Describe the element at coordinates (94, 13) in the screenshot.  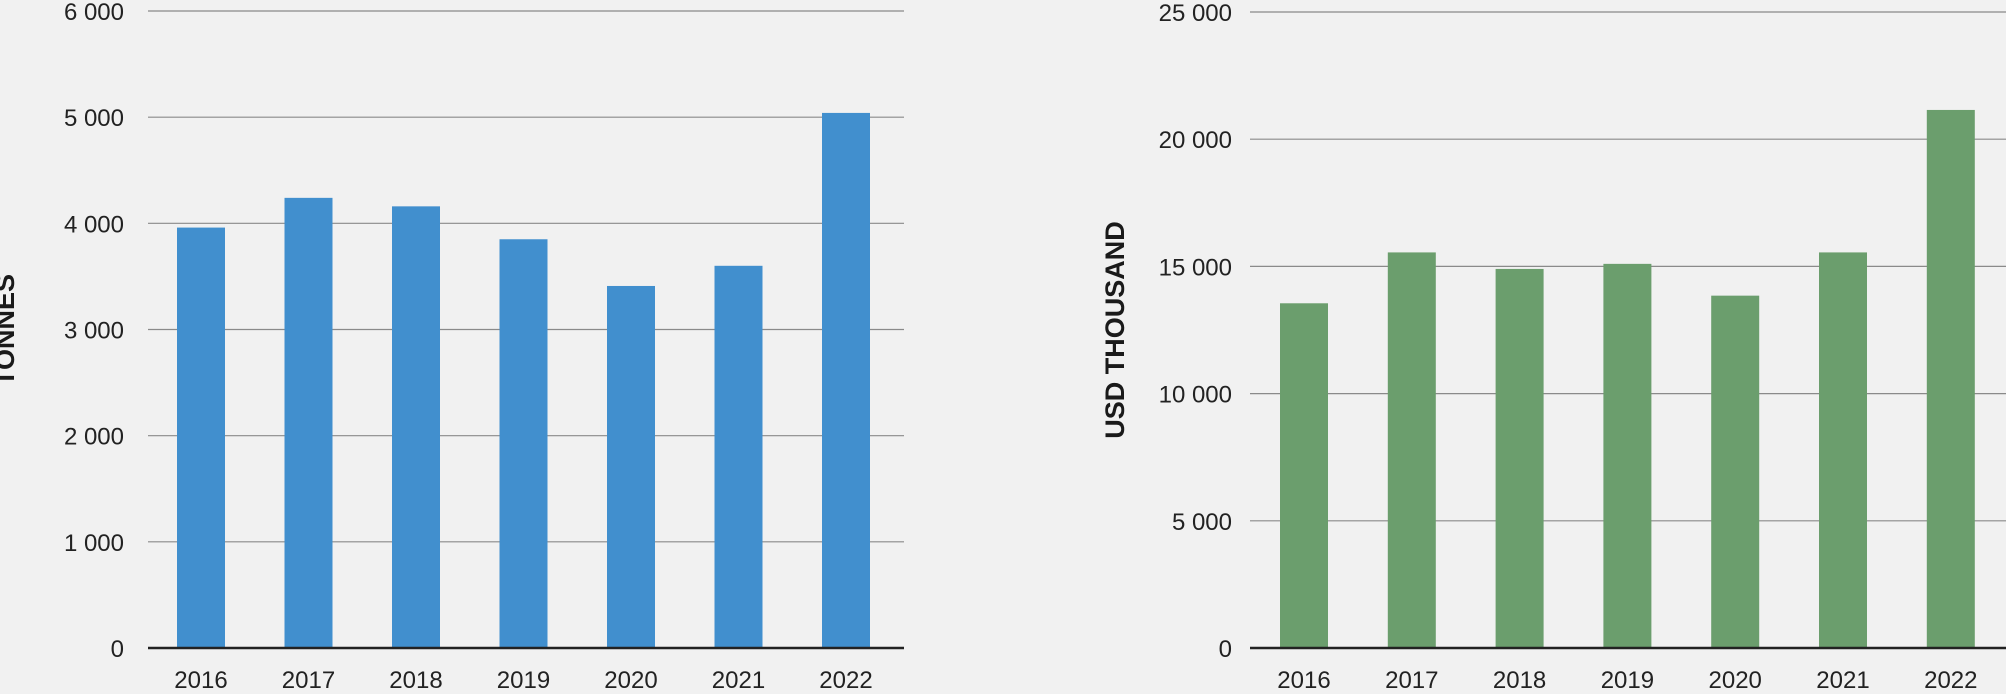
I see `y-tick-label: 6 000` at that location.